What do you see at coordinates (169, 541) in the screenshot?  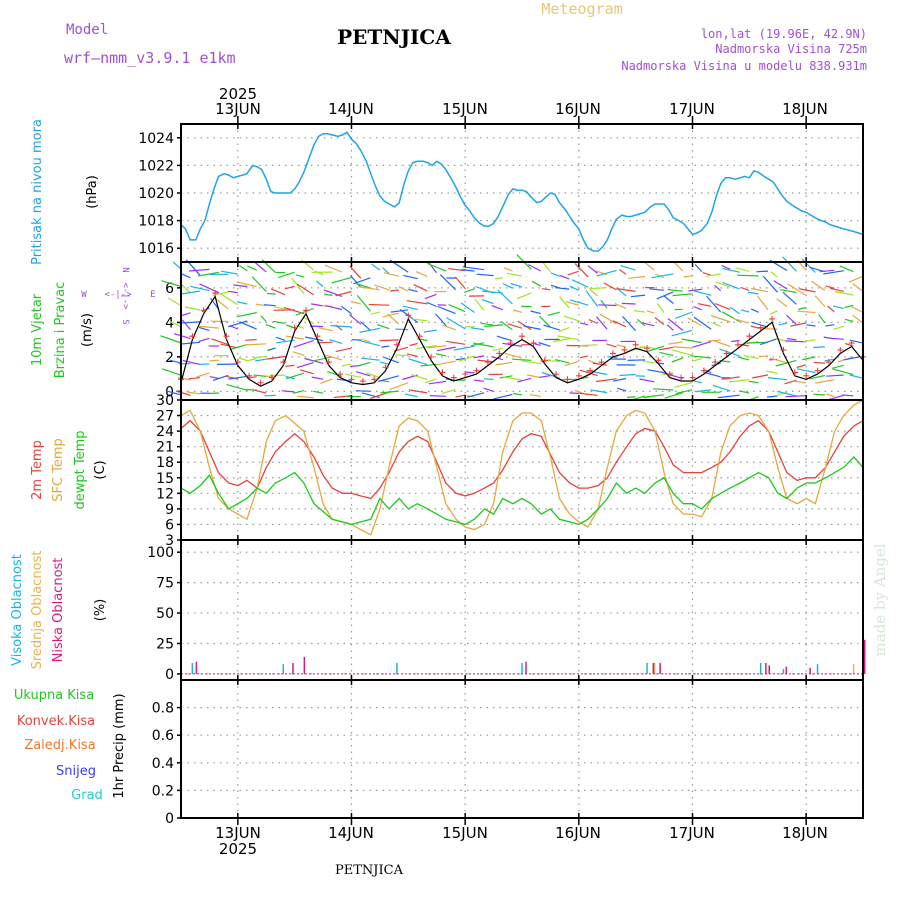 I see `y-tick-label: 3` at bounding box center [169, 541].